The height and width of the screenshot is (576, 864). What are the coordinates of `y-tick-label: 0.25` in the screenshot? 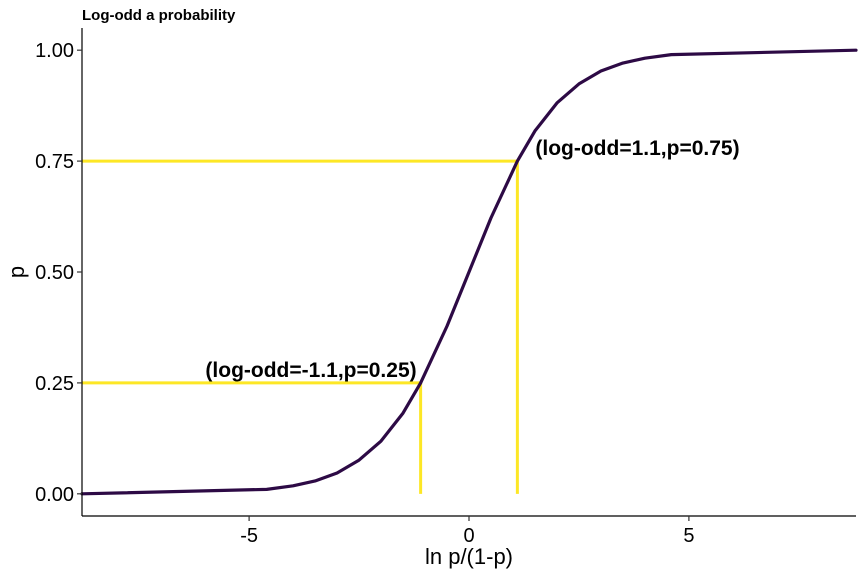 It's located at (54, 384).